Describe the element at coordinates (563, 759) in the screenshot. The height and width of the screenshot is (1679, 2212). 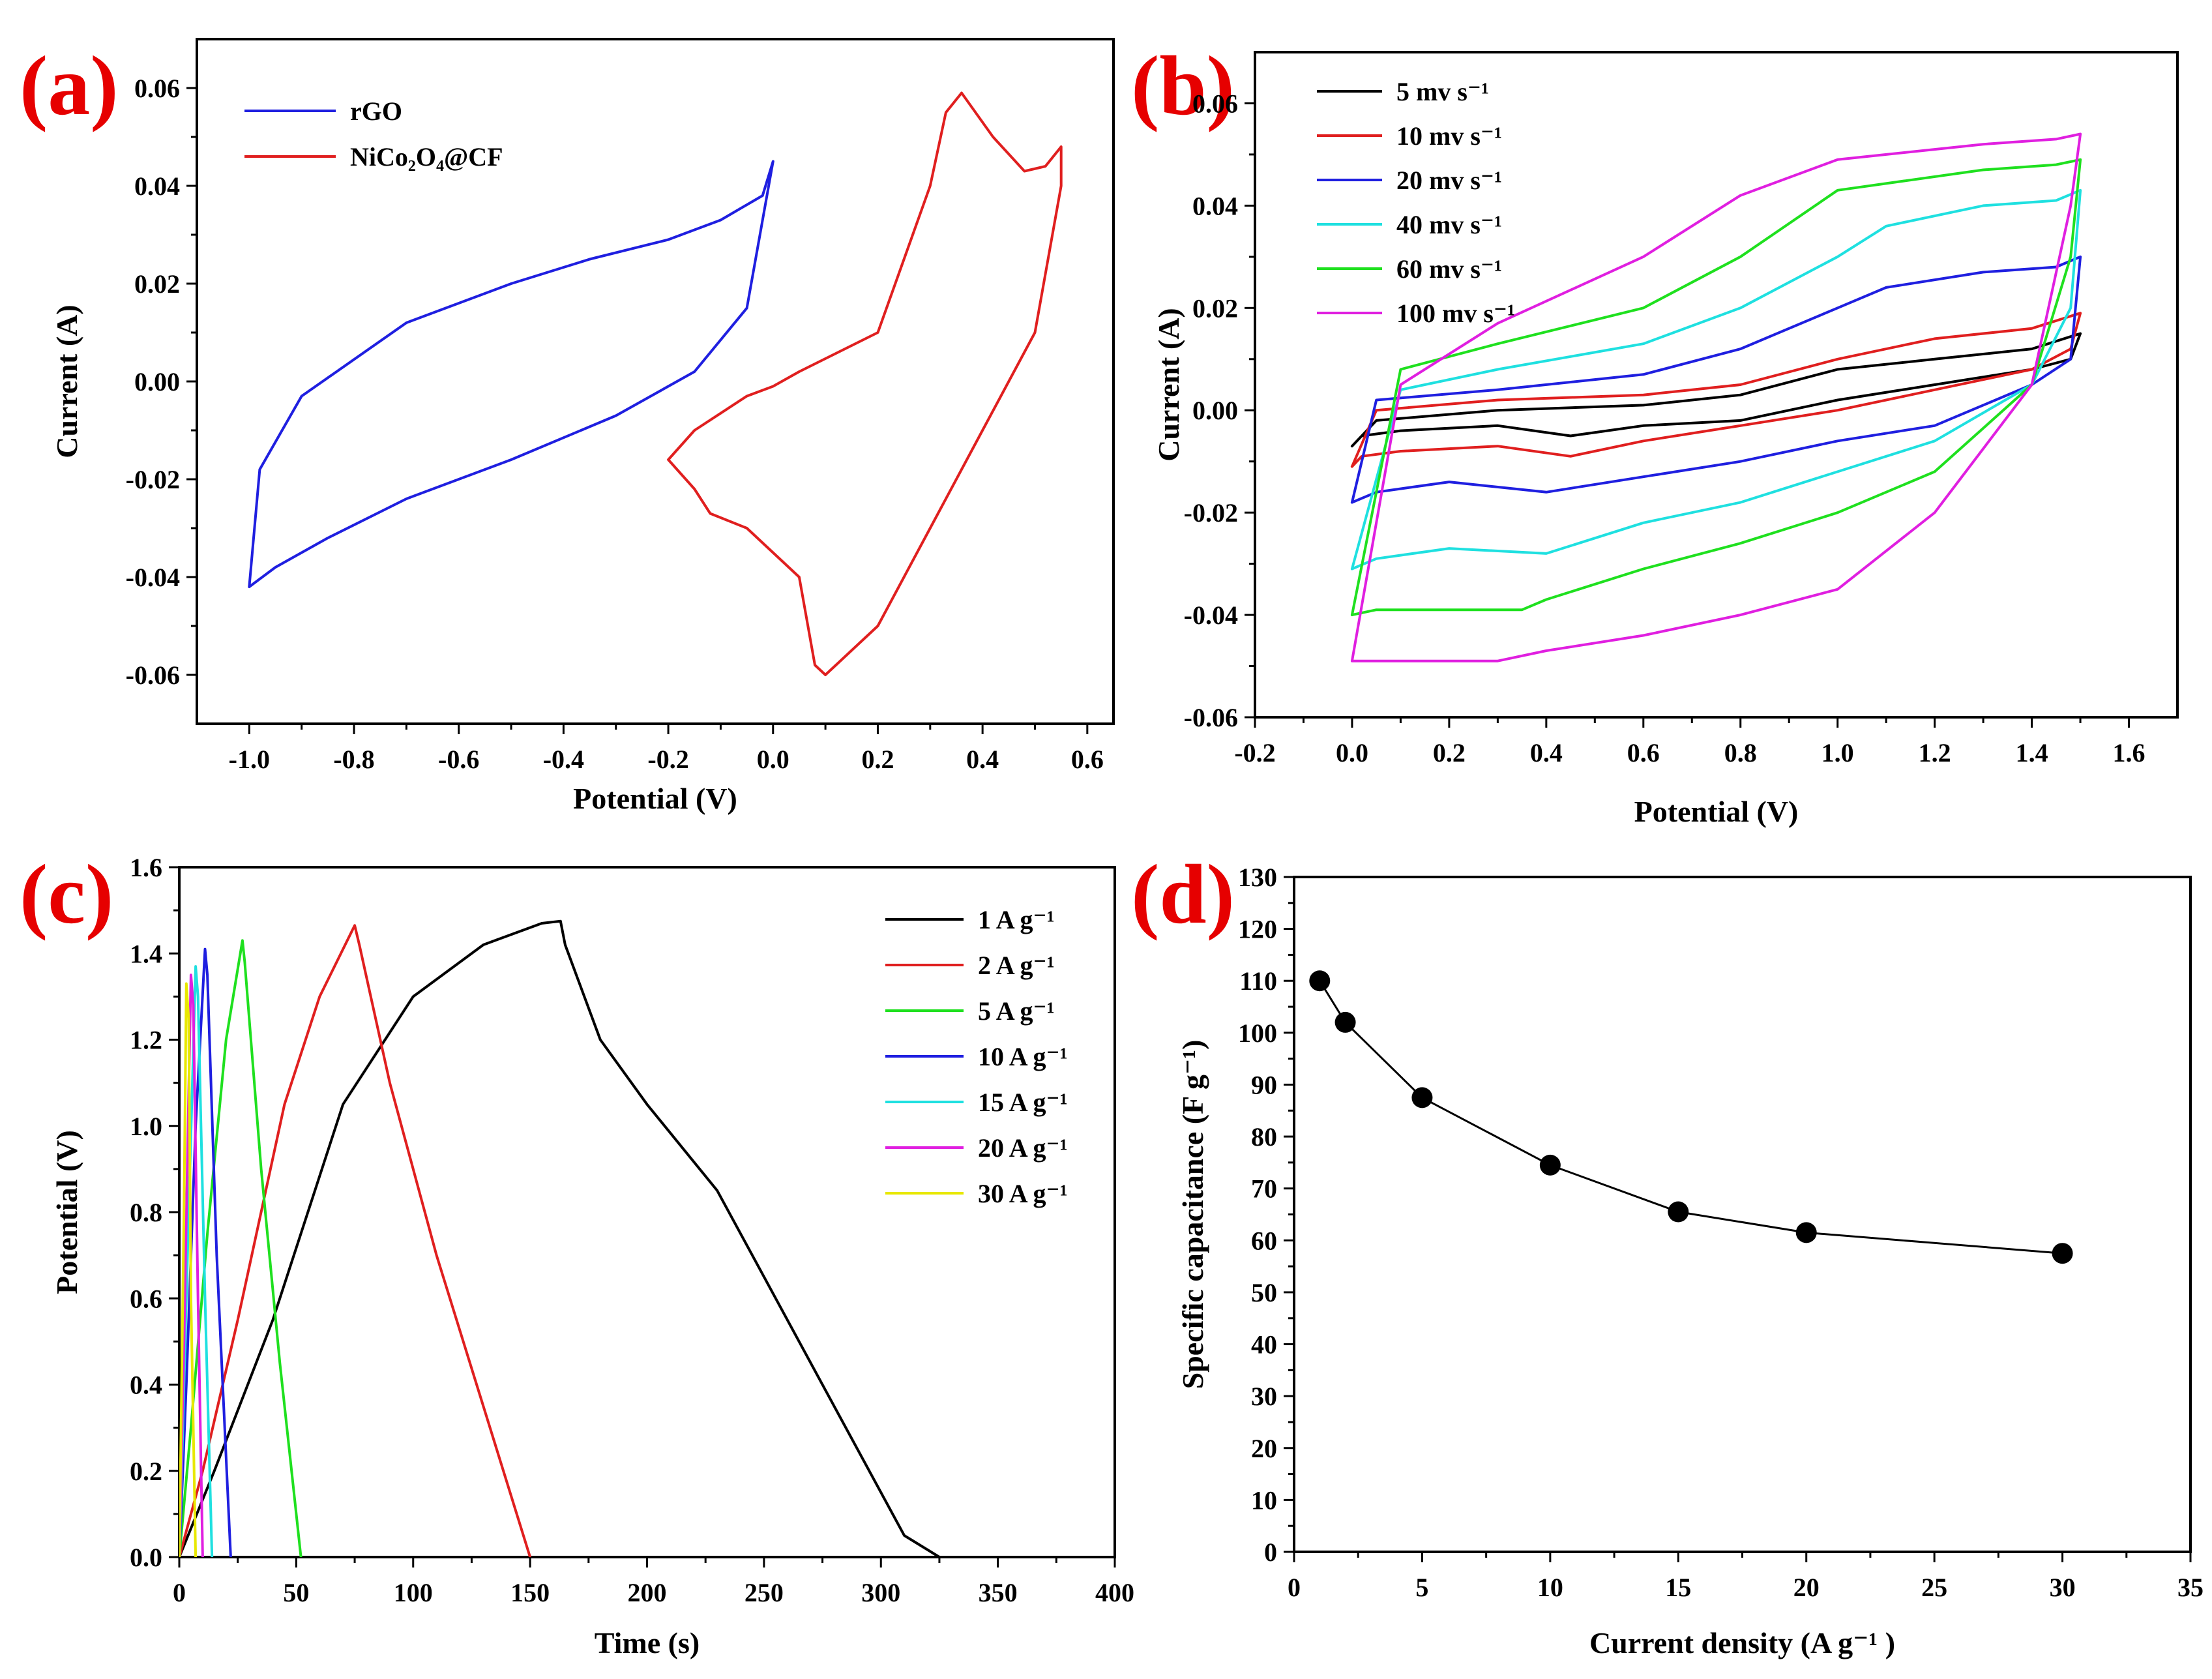
I see `x-tick-label: -0.4` at that location.